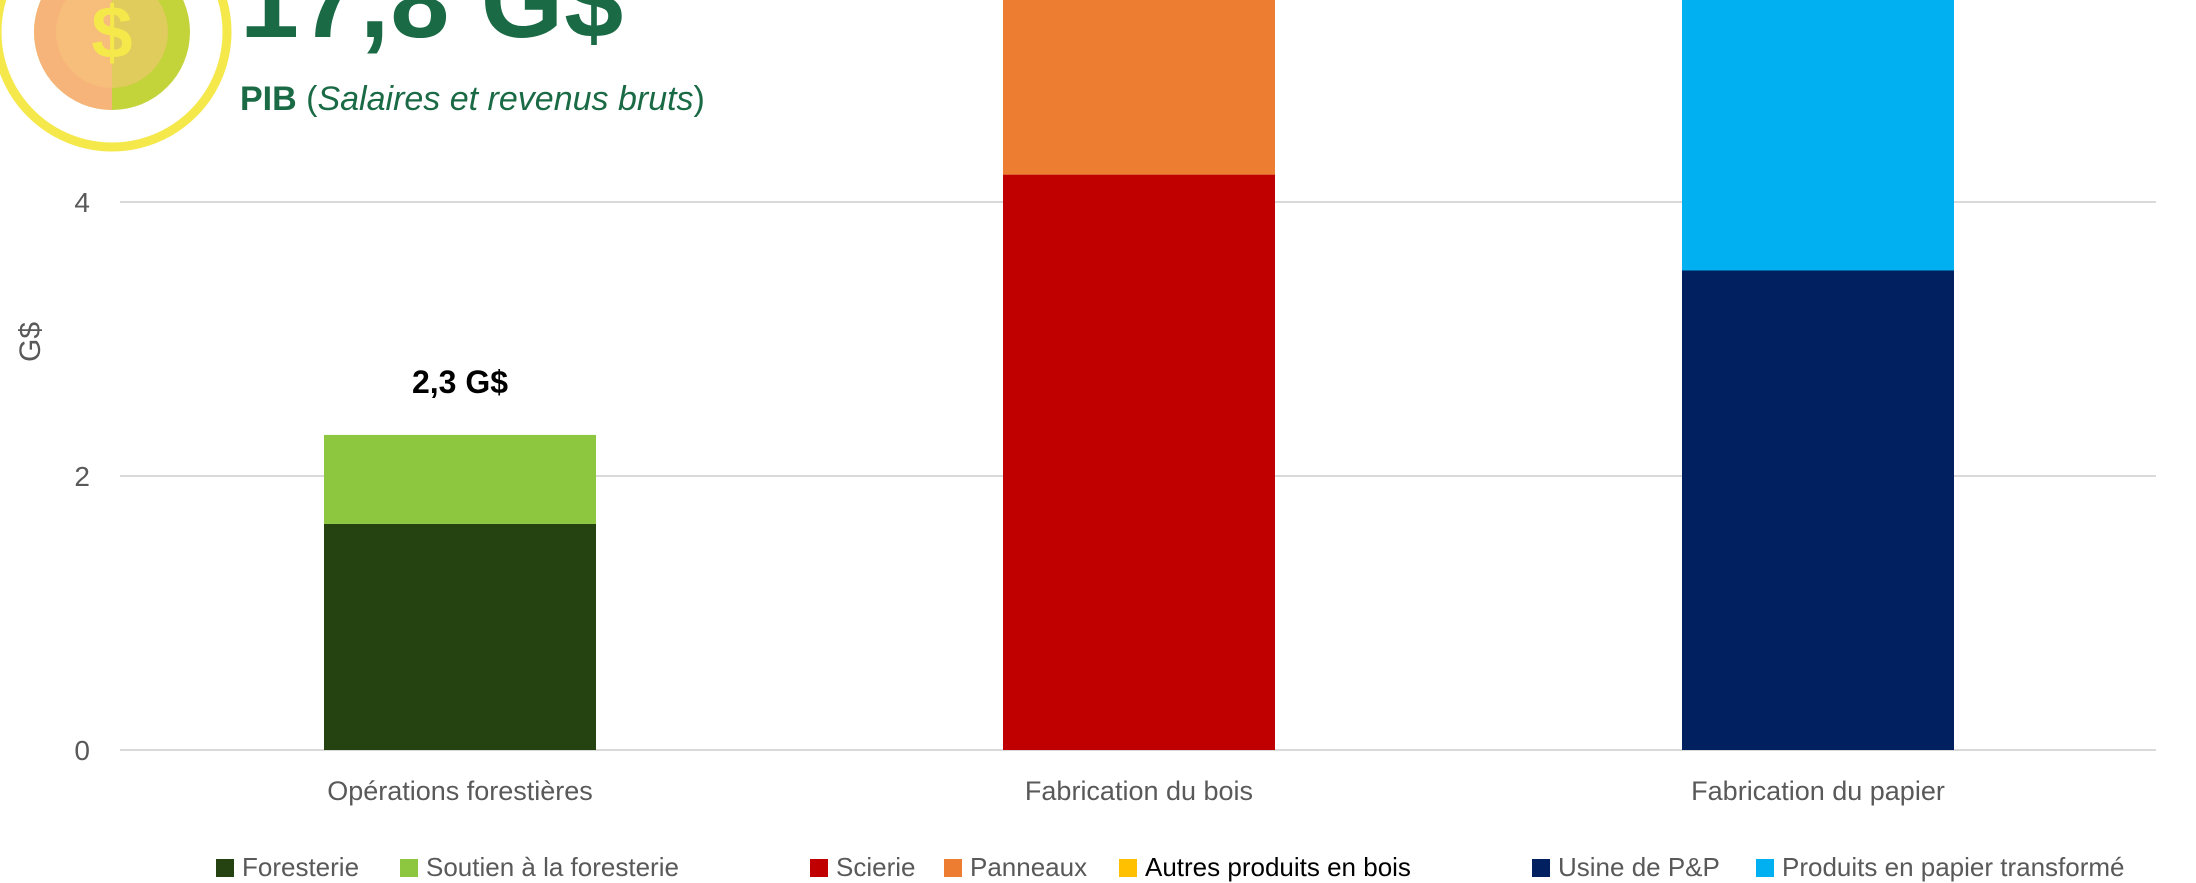 This screenshot has width=2196, height=883. I want to click on legend-item: Autres produits en bois, so click(1265, 867).